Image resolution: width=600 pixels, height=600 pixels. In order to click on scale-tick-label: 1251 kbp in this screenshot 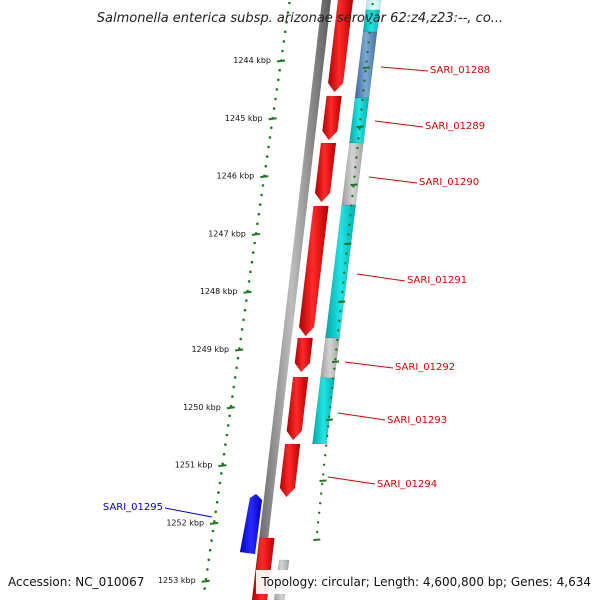, I will do `click(194, 465)`.